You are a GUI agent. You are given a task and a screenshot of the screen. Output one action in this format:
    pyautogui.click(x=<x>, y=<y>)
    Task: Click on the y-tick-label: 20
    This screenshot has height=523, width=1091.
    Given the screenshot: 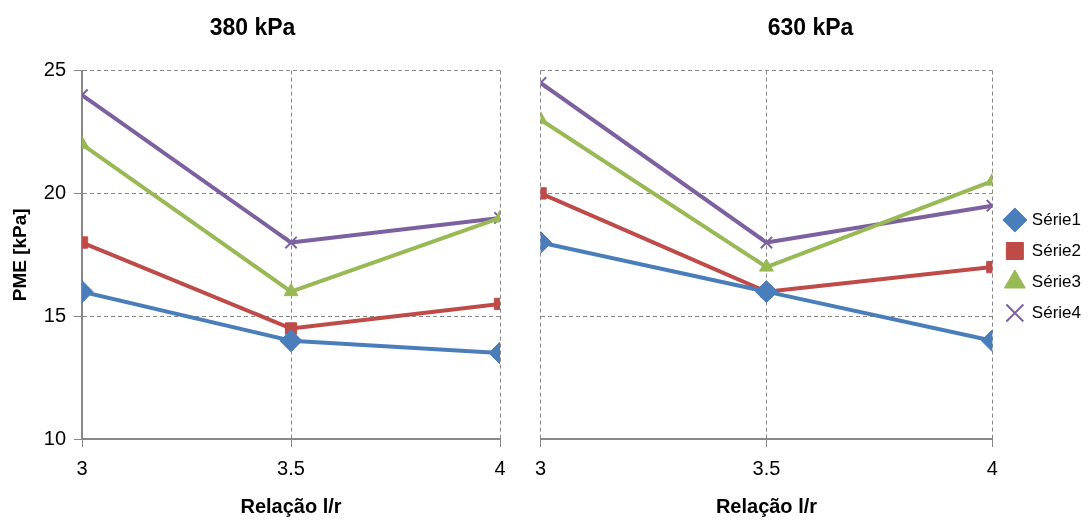 What is the action you would take?
    pyautogui.click(x=55, y=191)
    